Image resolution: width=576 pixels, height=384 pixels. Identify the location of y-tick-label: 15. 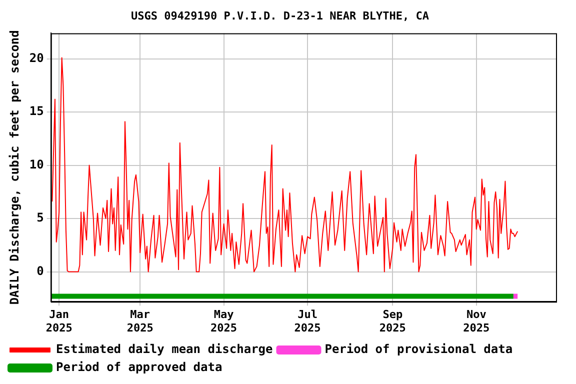
(36, 111).